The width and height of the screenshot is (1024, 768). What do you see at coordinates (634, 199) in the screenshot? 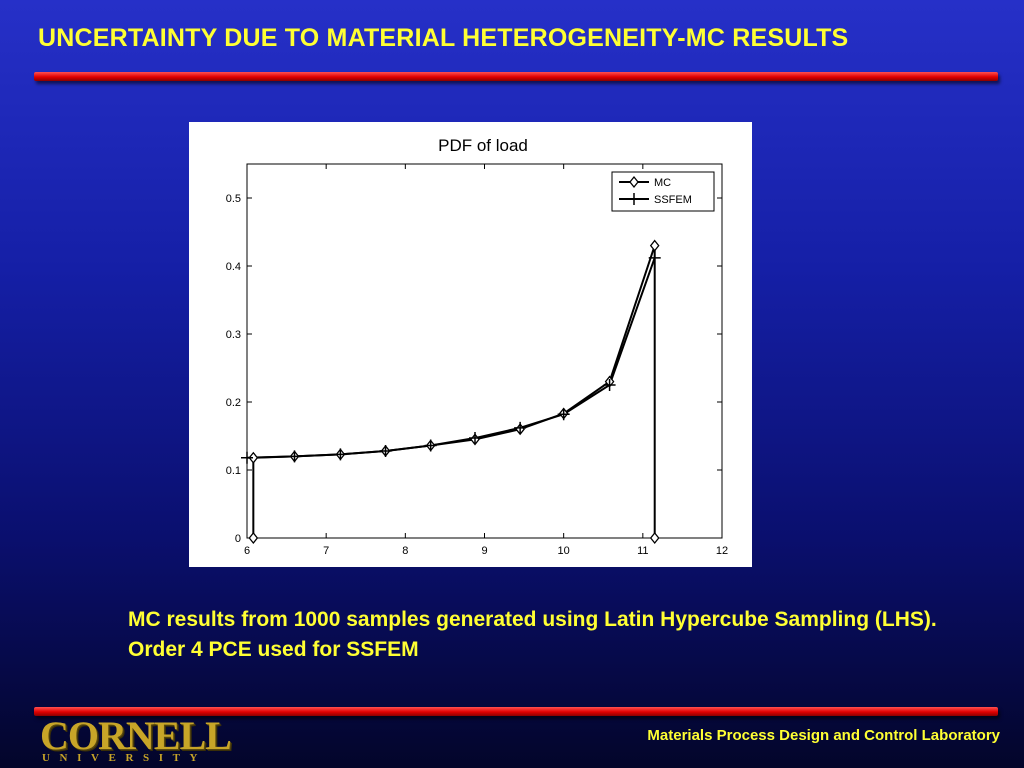
I see `legend-ssfem-marker` at bounding box center [634, 199].